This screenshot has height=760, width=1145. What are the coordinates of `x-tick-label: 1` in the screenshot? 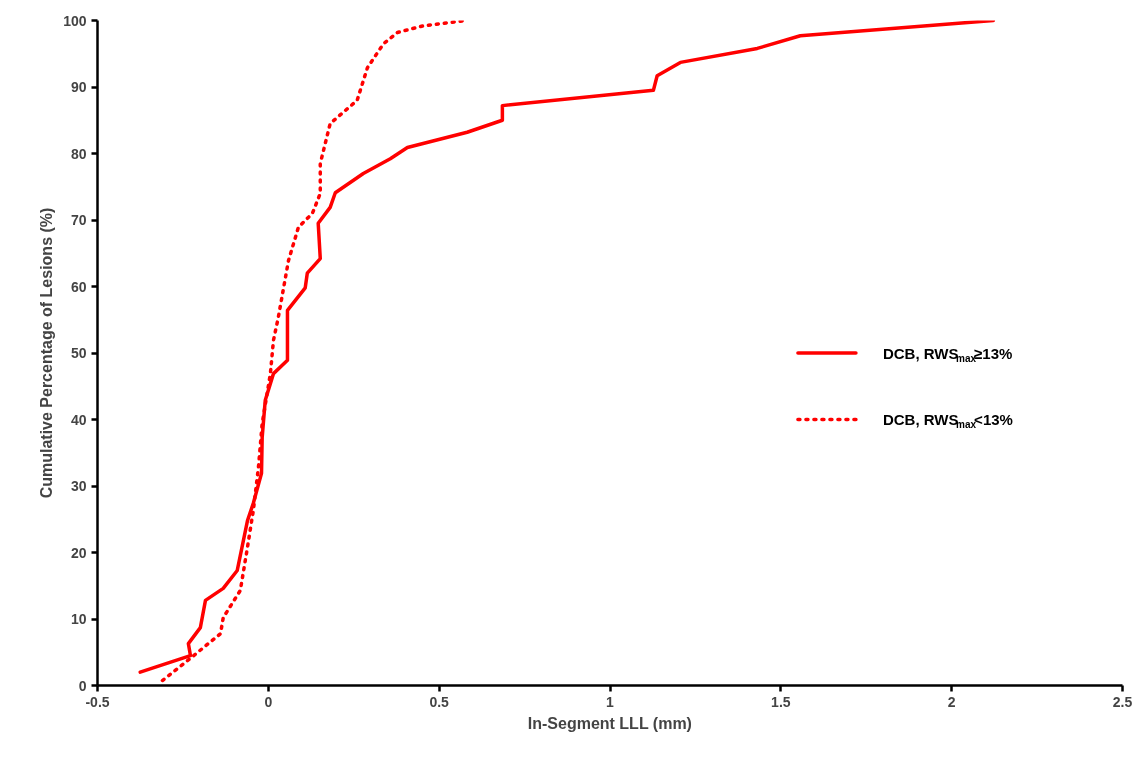 It's located at (610, 701).